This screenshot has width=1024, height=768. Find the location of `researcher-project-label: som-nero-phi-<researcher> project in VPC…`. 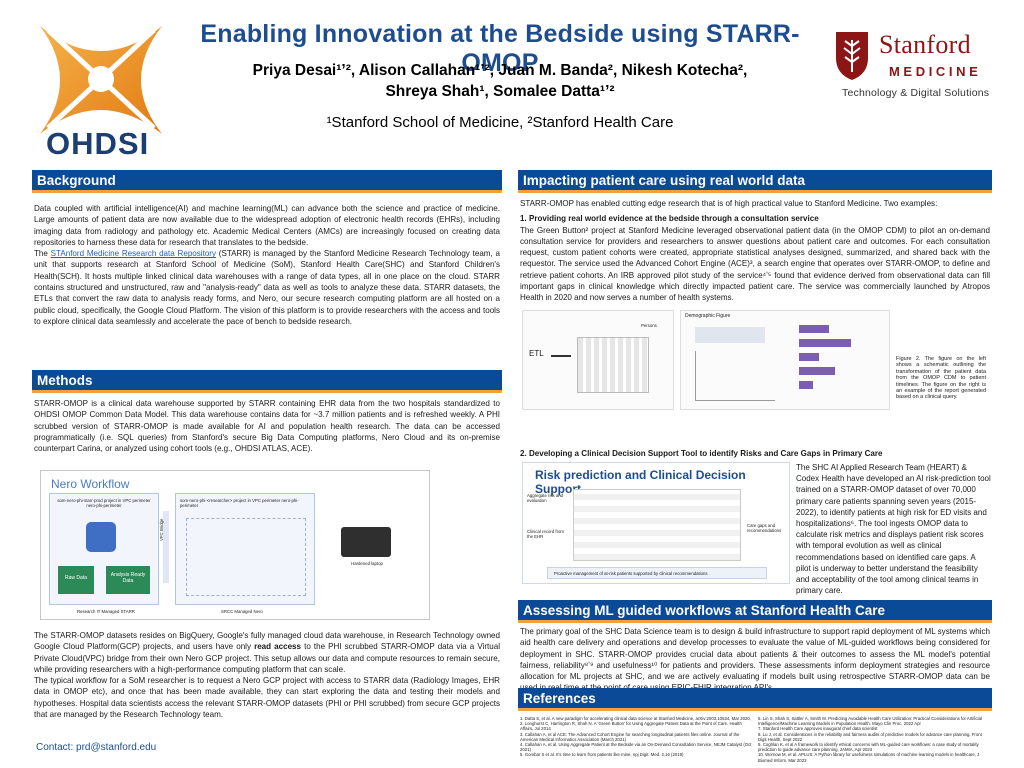

researcher-project-label: som-nero-phi-<researcher> project in VPC… is located at coordinates (239, 503).